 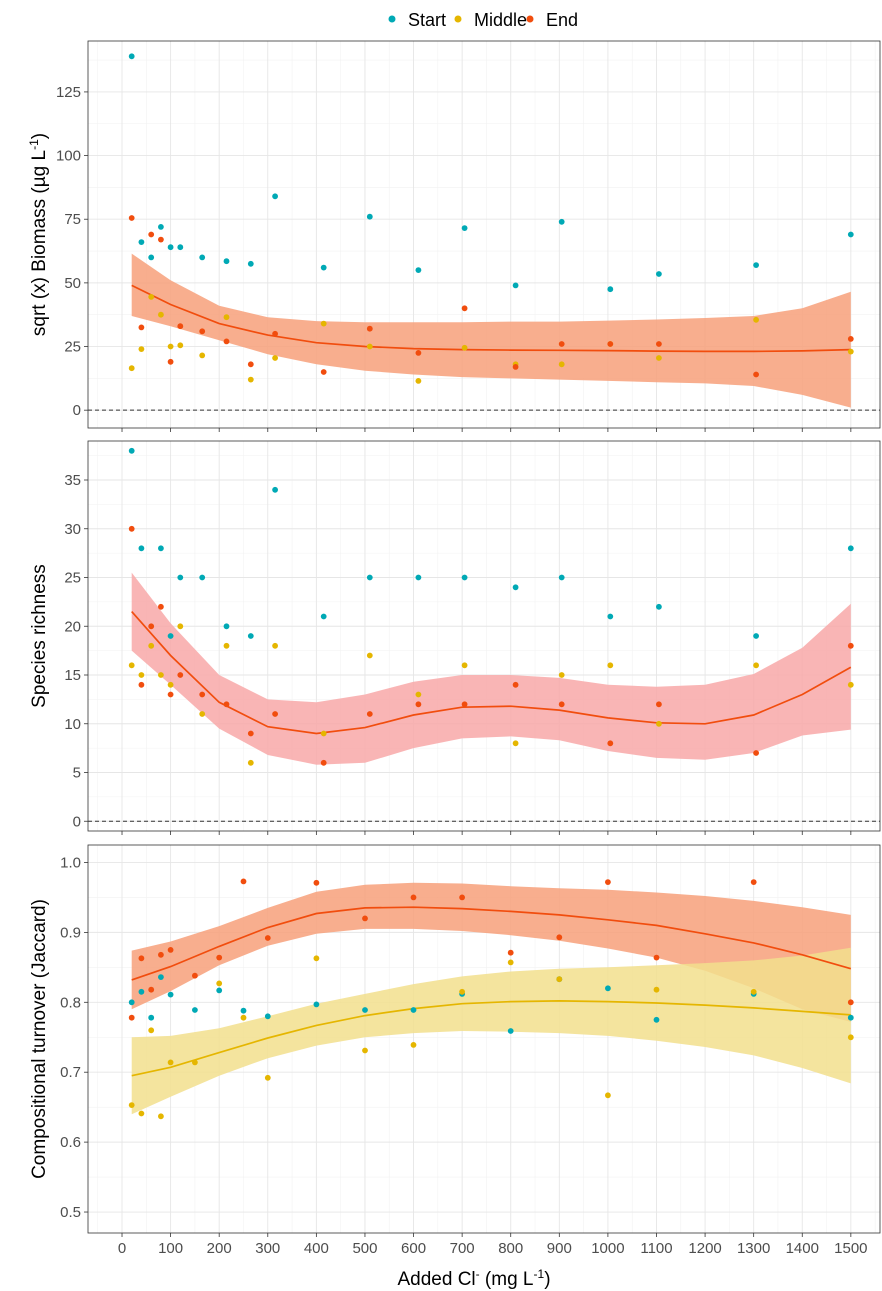 I want to click on y-tick-label: 35, so click(x=72, y=480).